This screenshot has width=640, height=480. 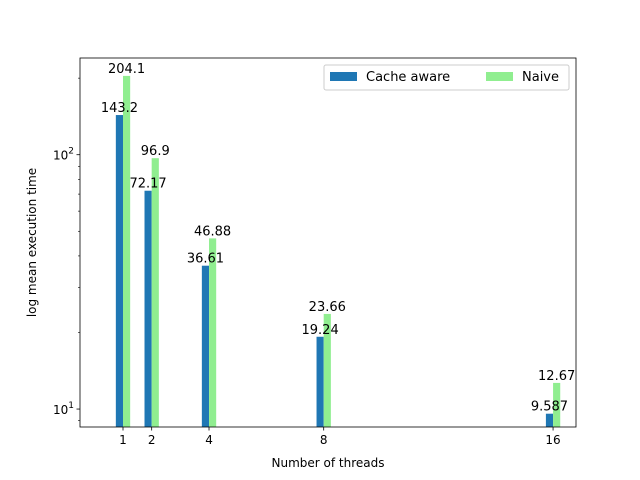 I want to click on x-tick-label: 4, so click(x=209, y=440).